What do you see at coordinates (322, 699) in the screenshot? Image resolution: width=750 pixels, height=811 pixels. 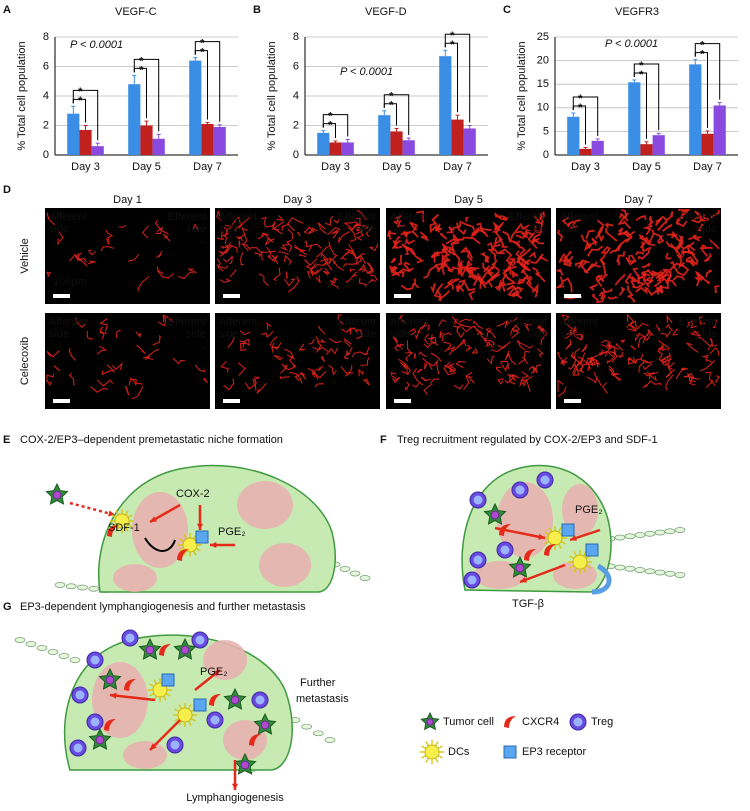 I see `diagram-label: metastasis` at bounding box center [322, 699].